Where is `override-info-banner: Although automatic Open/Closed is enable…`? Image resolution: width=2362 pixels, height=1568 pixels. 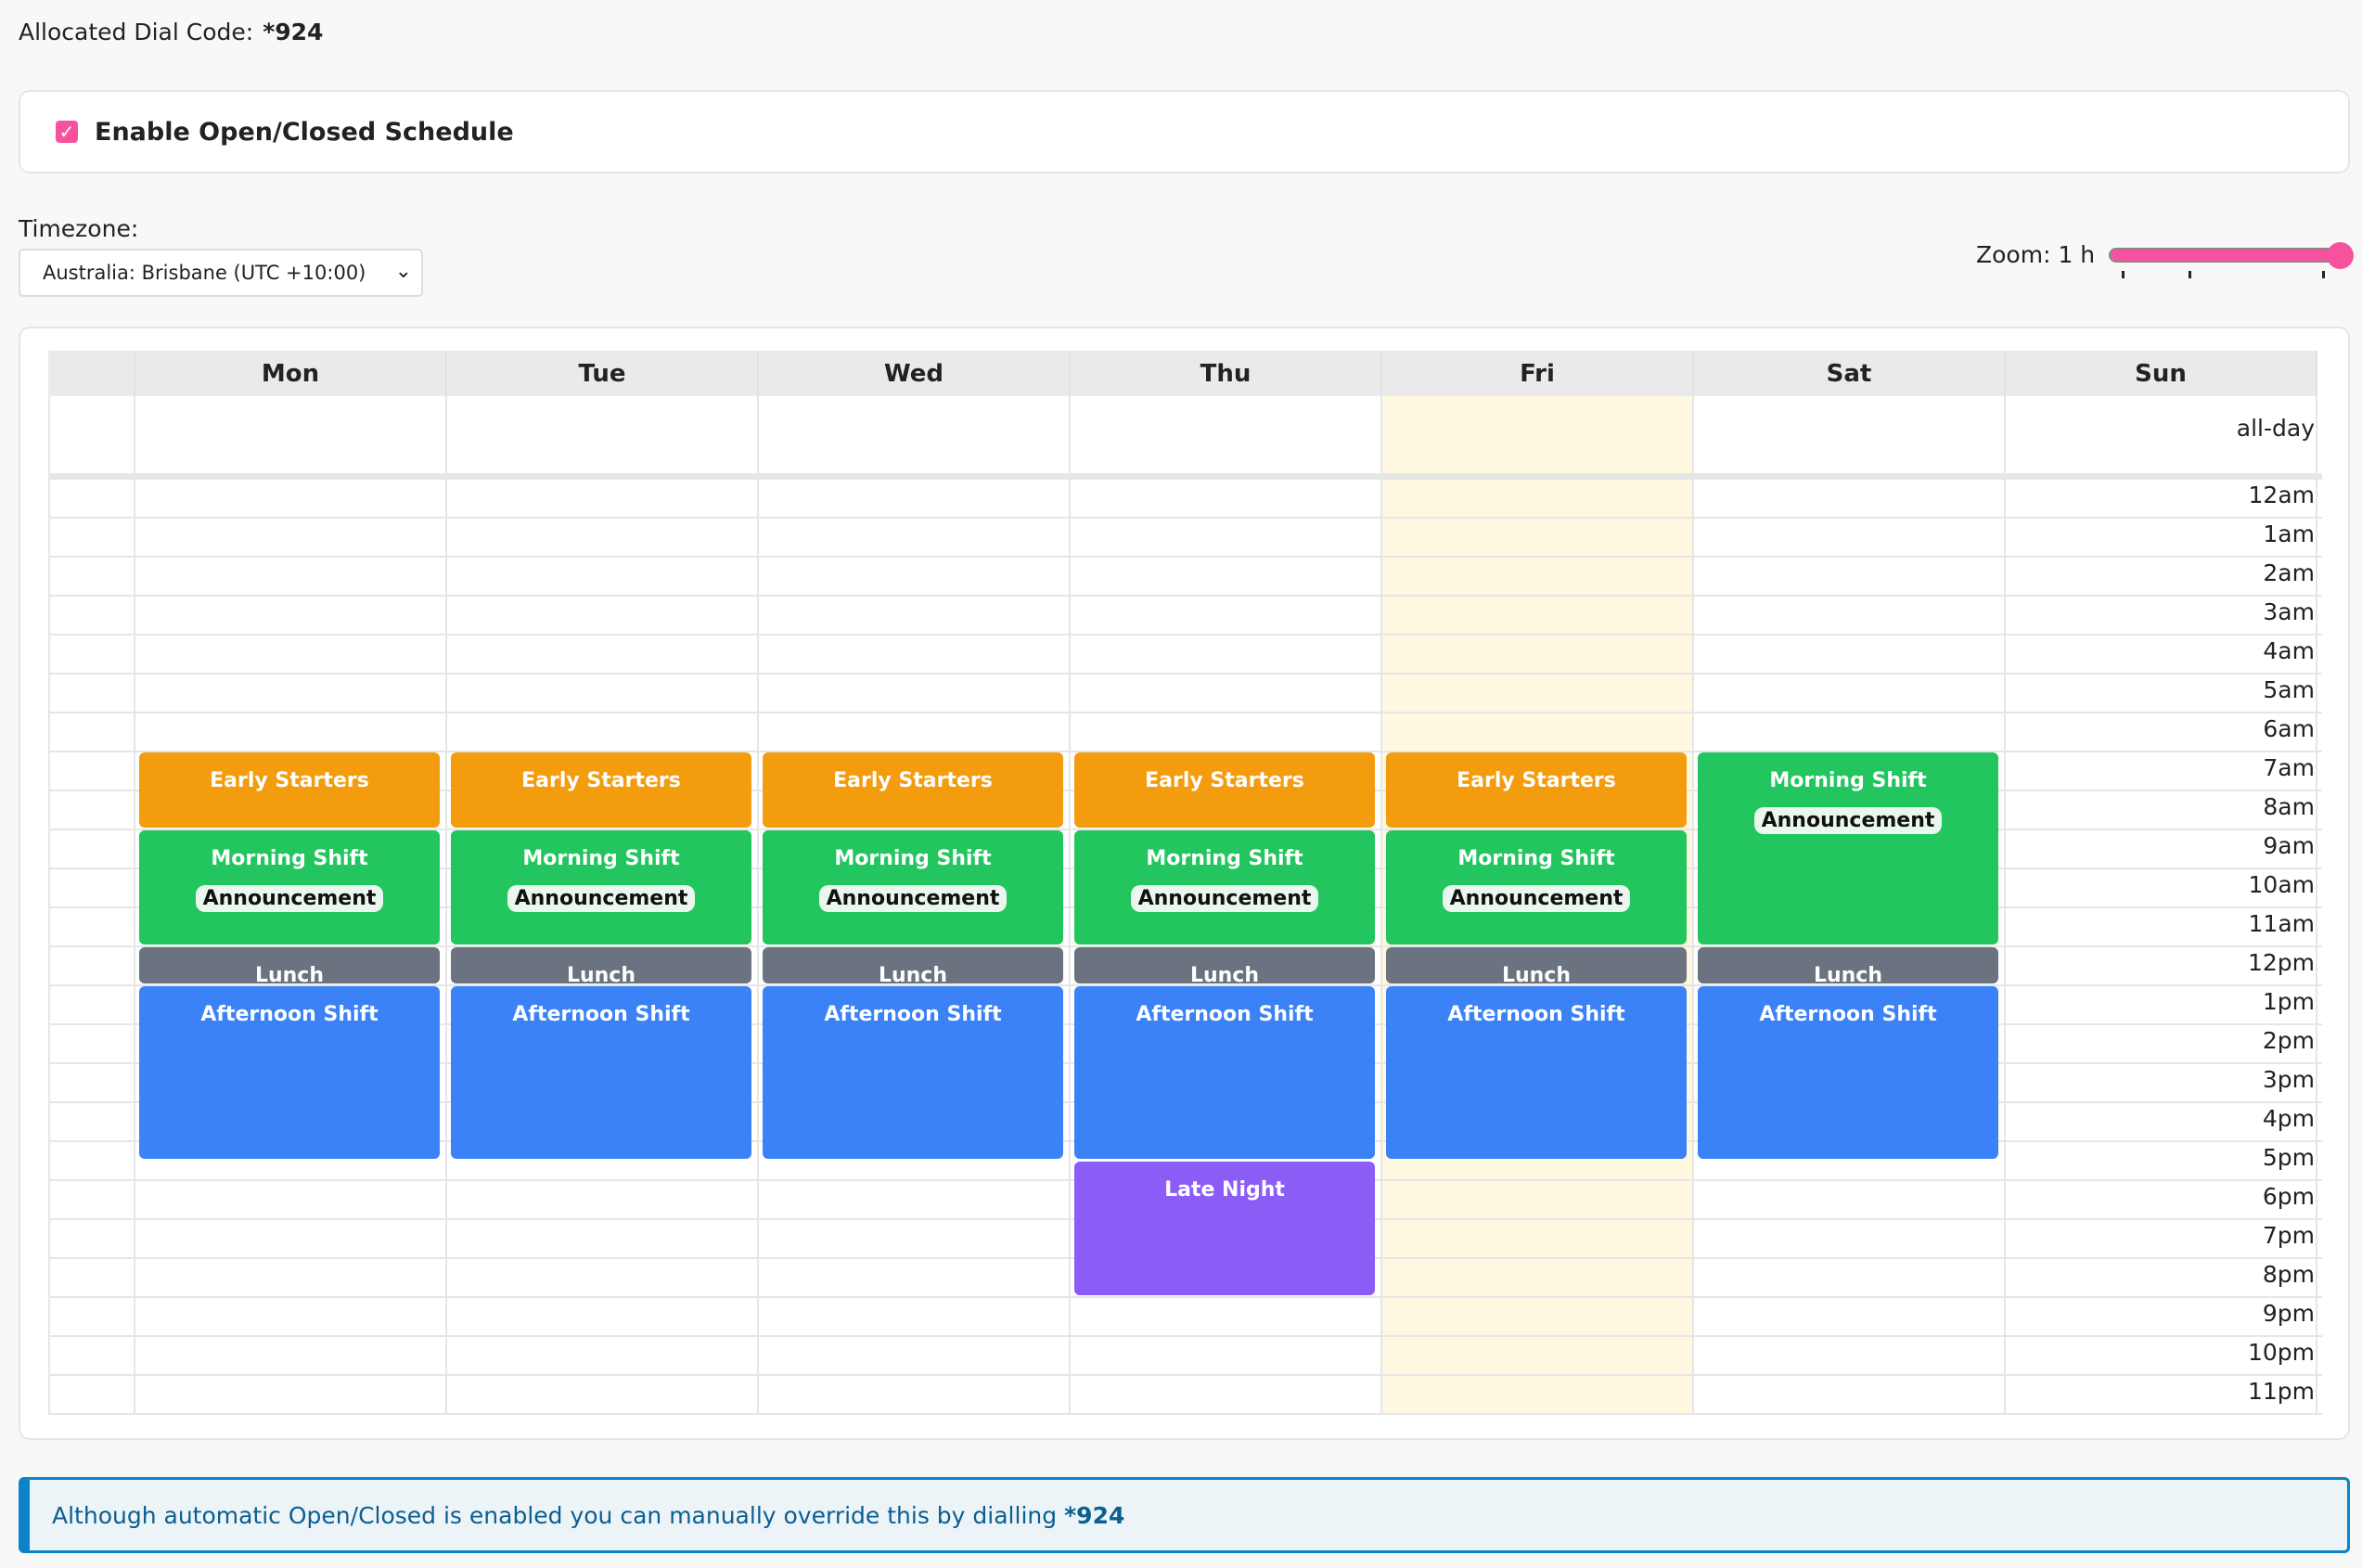 override-info-banner: Although automatic Open/Closed is enable… is located at coordinates (1184, 1515).